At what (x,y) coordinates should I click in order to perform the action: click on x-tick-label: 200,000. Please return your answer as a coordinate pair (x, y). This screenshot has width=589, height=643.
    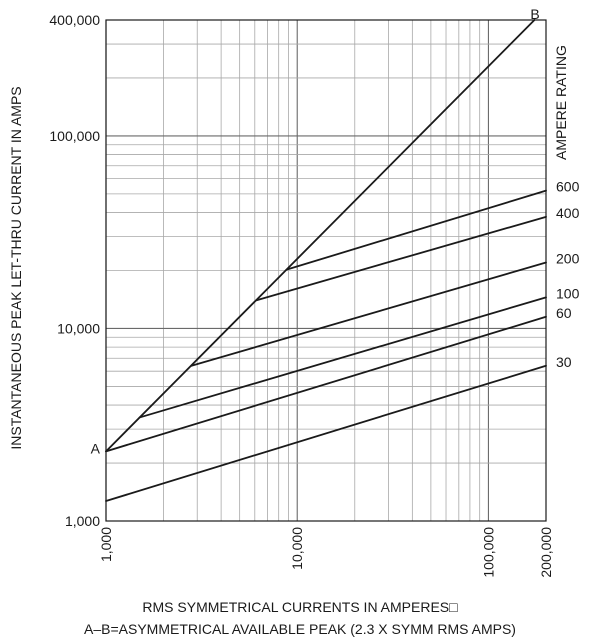
    Looking at the image, I should click on (546, 552).